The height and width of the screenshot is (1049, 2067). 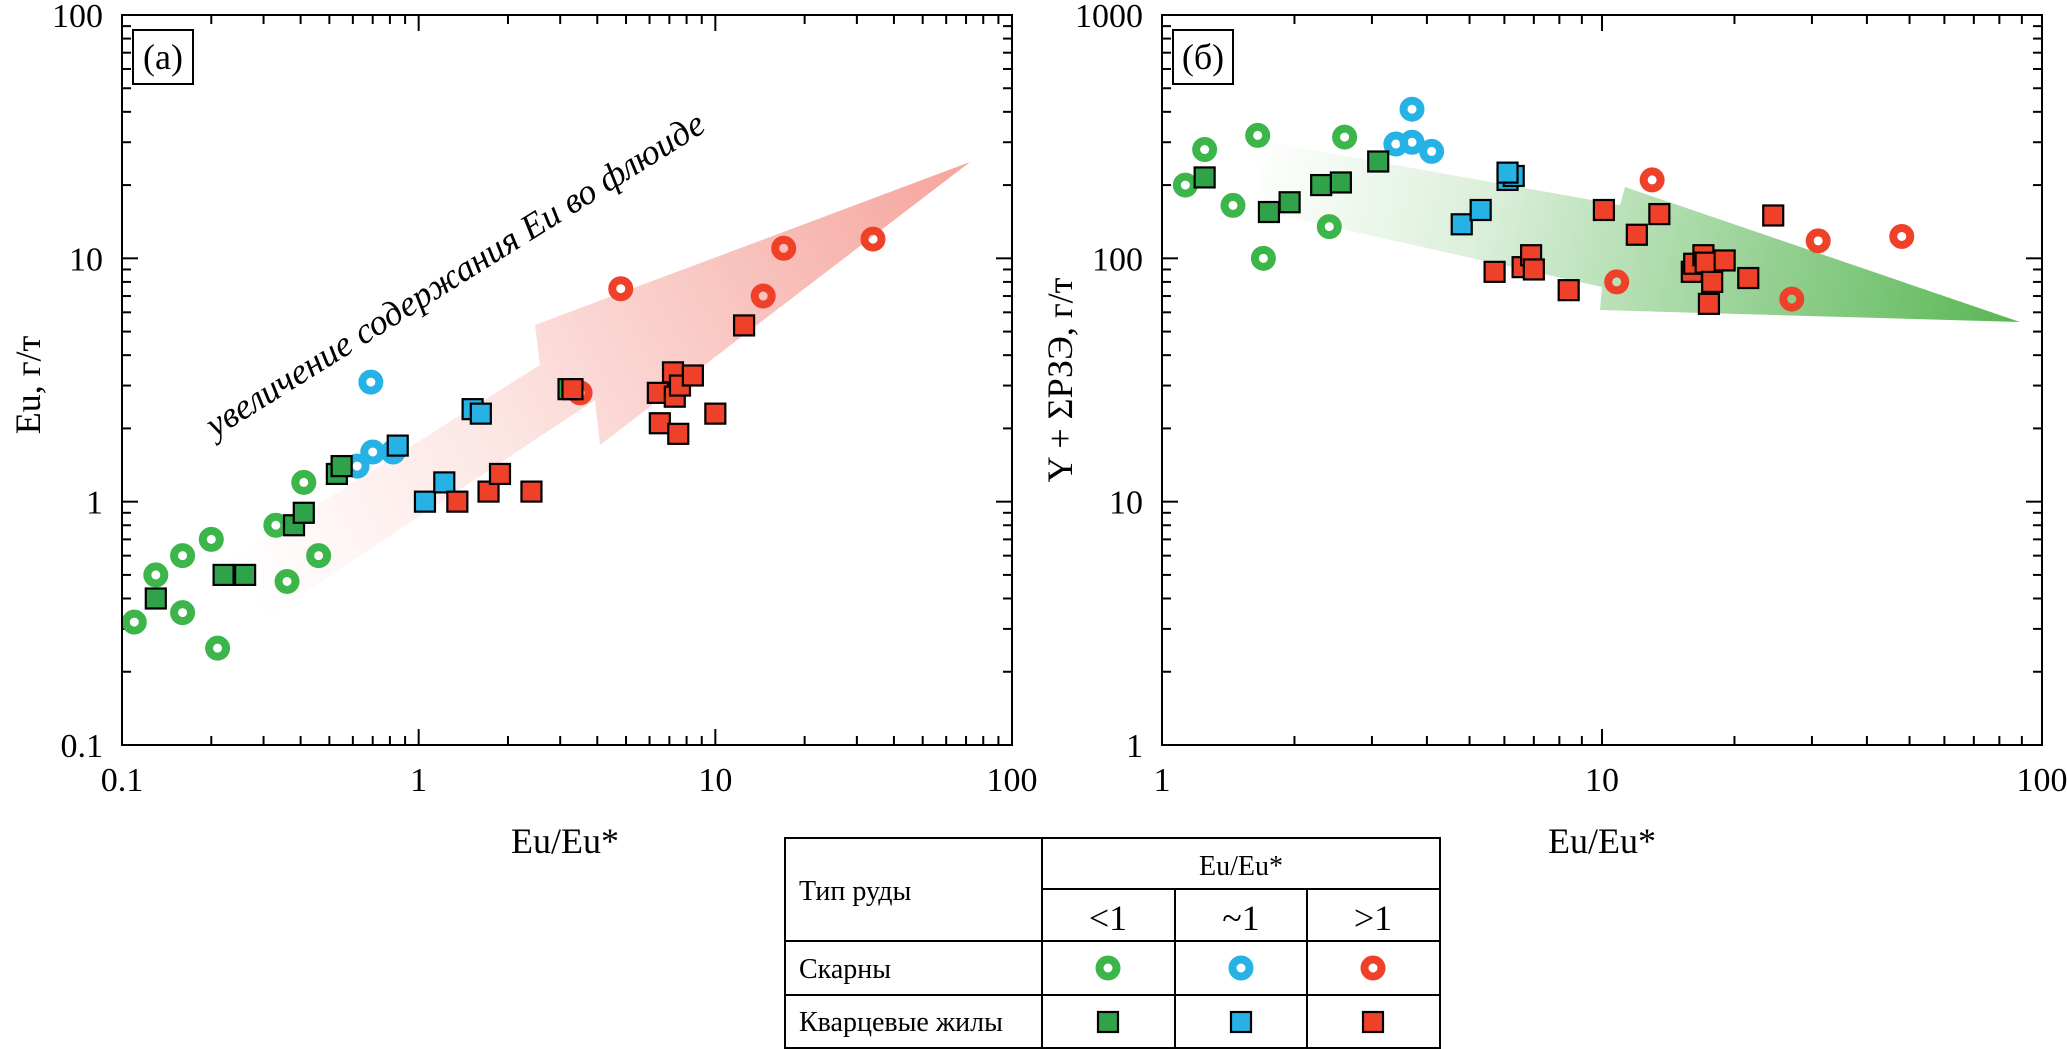 I want to click on y-axis-title-a: Eu, г/т, so click(x=28, y=384).